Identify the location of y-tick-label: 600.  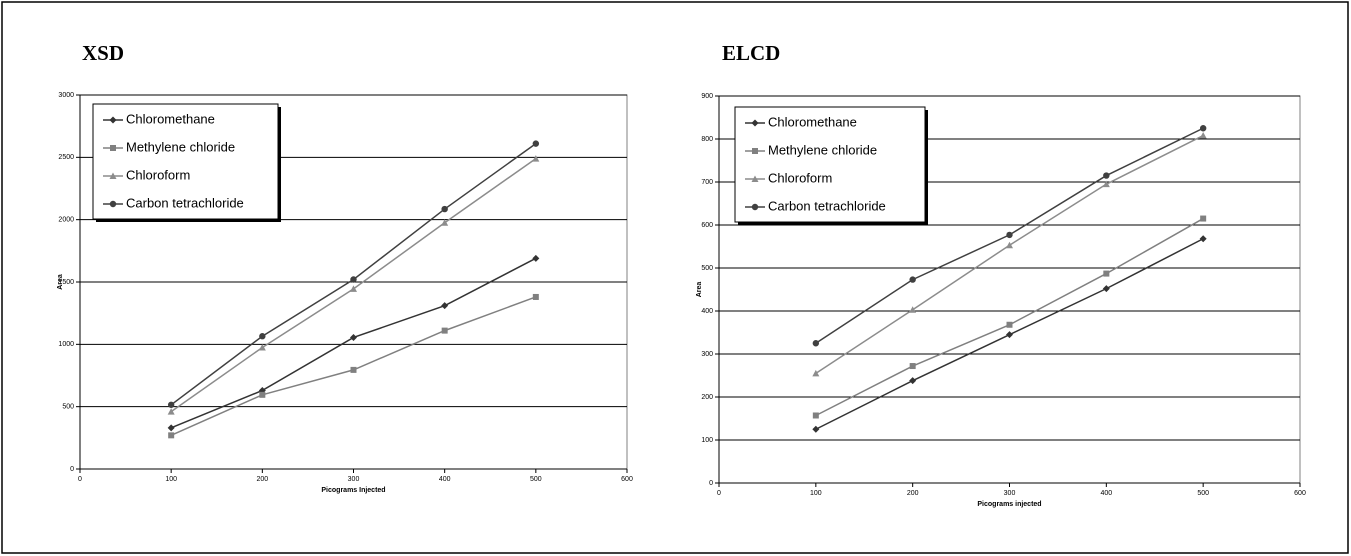
(707, 225).